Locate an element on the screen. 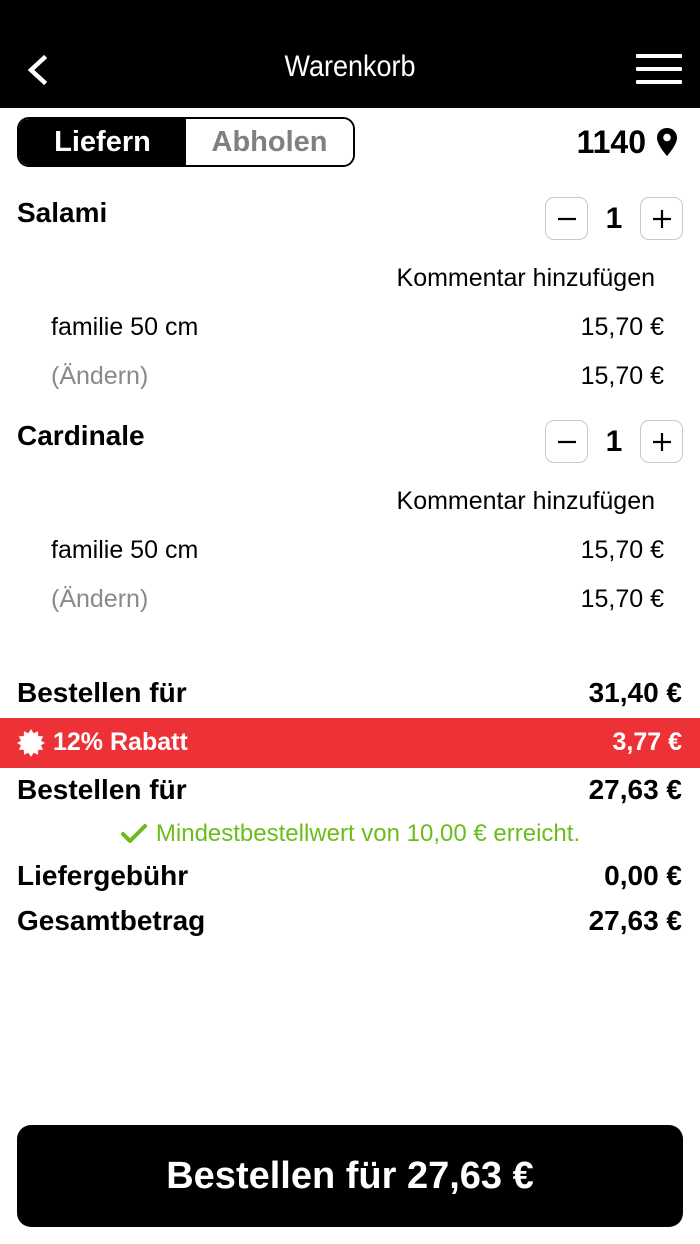 This screenshot has height=1244, width=700. location-pin-icon is located at coordinates (667, 142).